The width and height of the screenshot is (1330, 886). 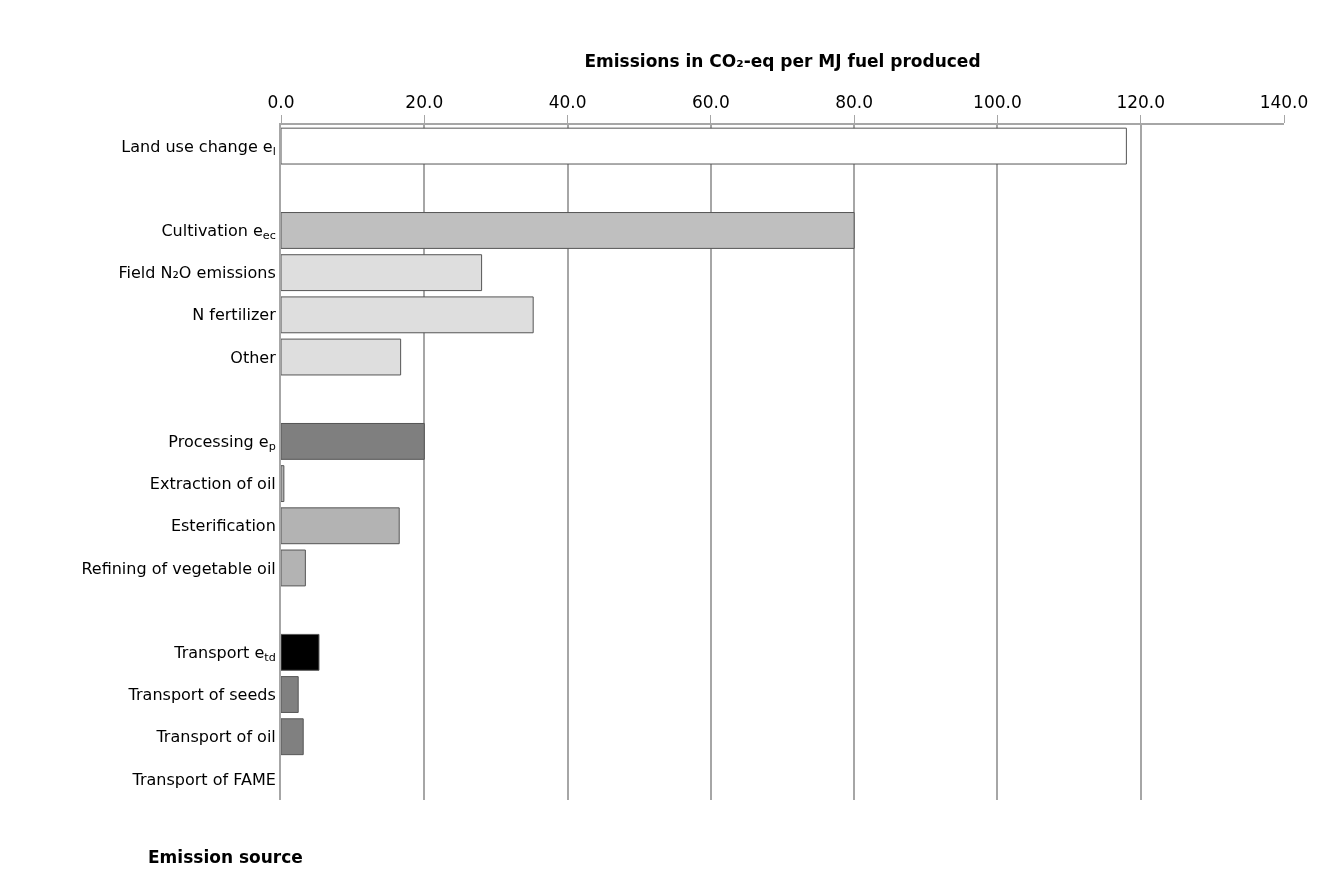 I want to click on x-tick-label: 120.0, so click(x=1141, y=102).